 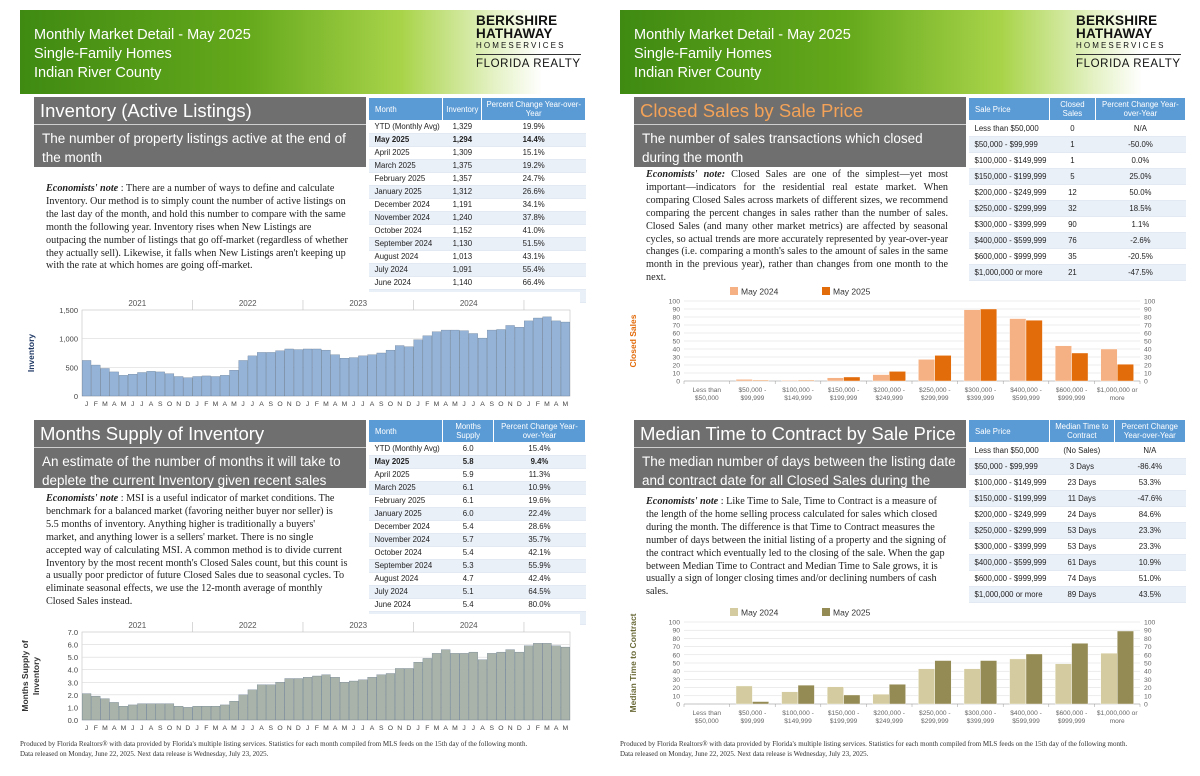 I want to click on table-row: November 2024 5.7 35.7%, so click(x=477, y=540).